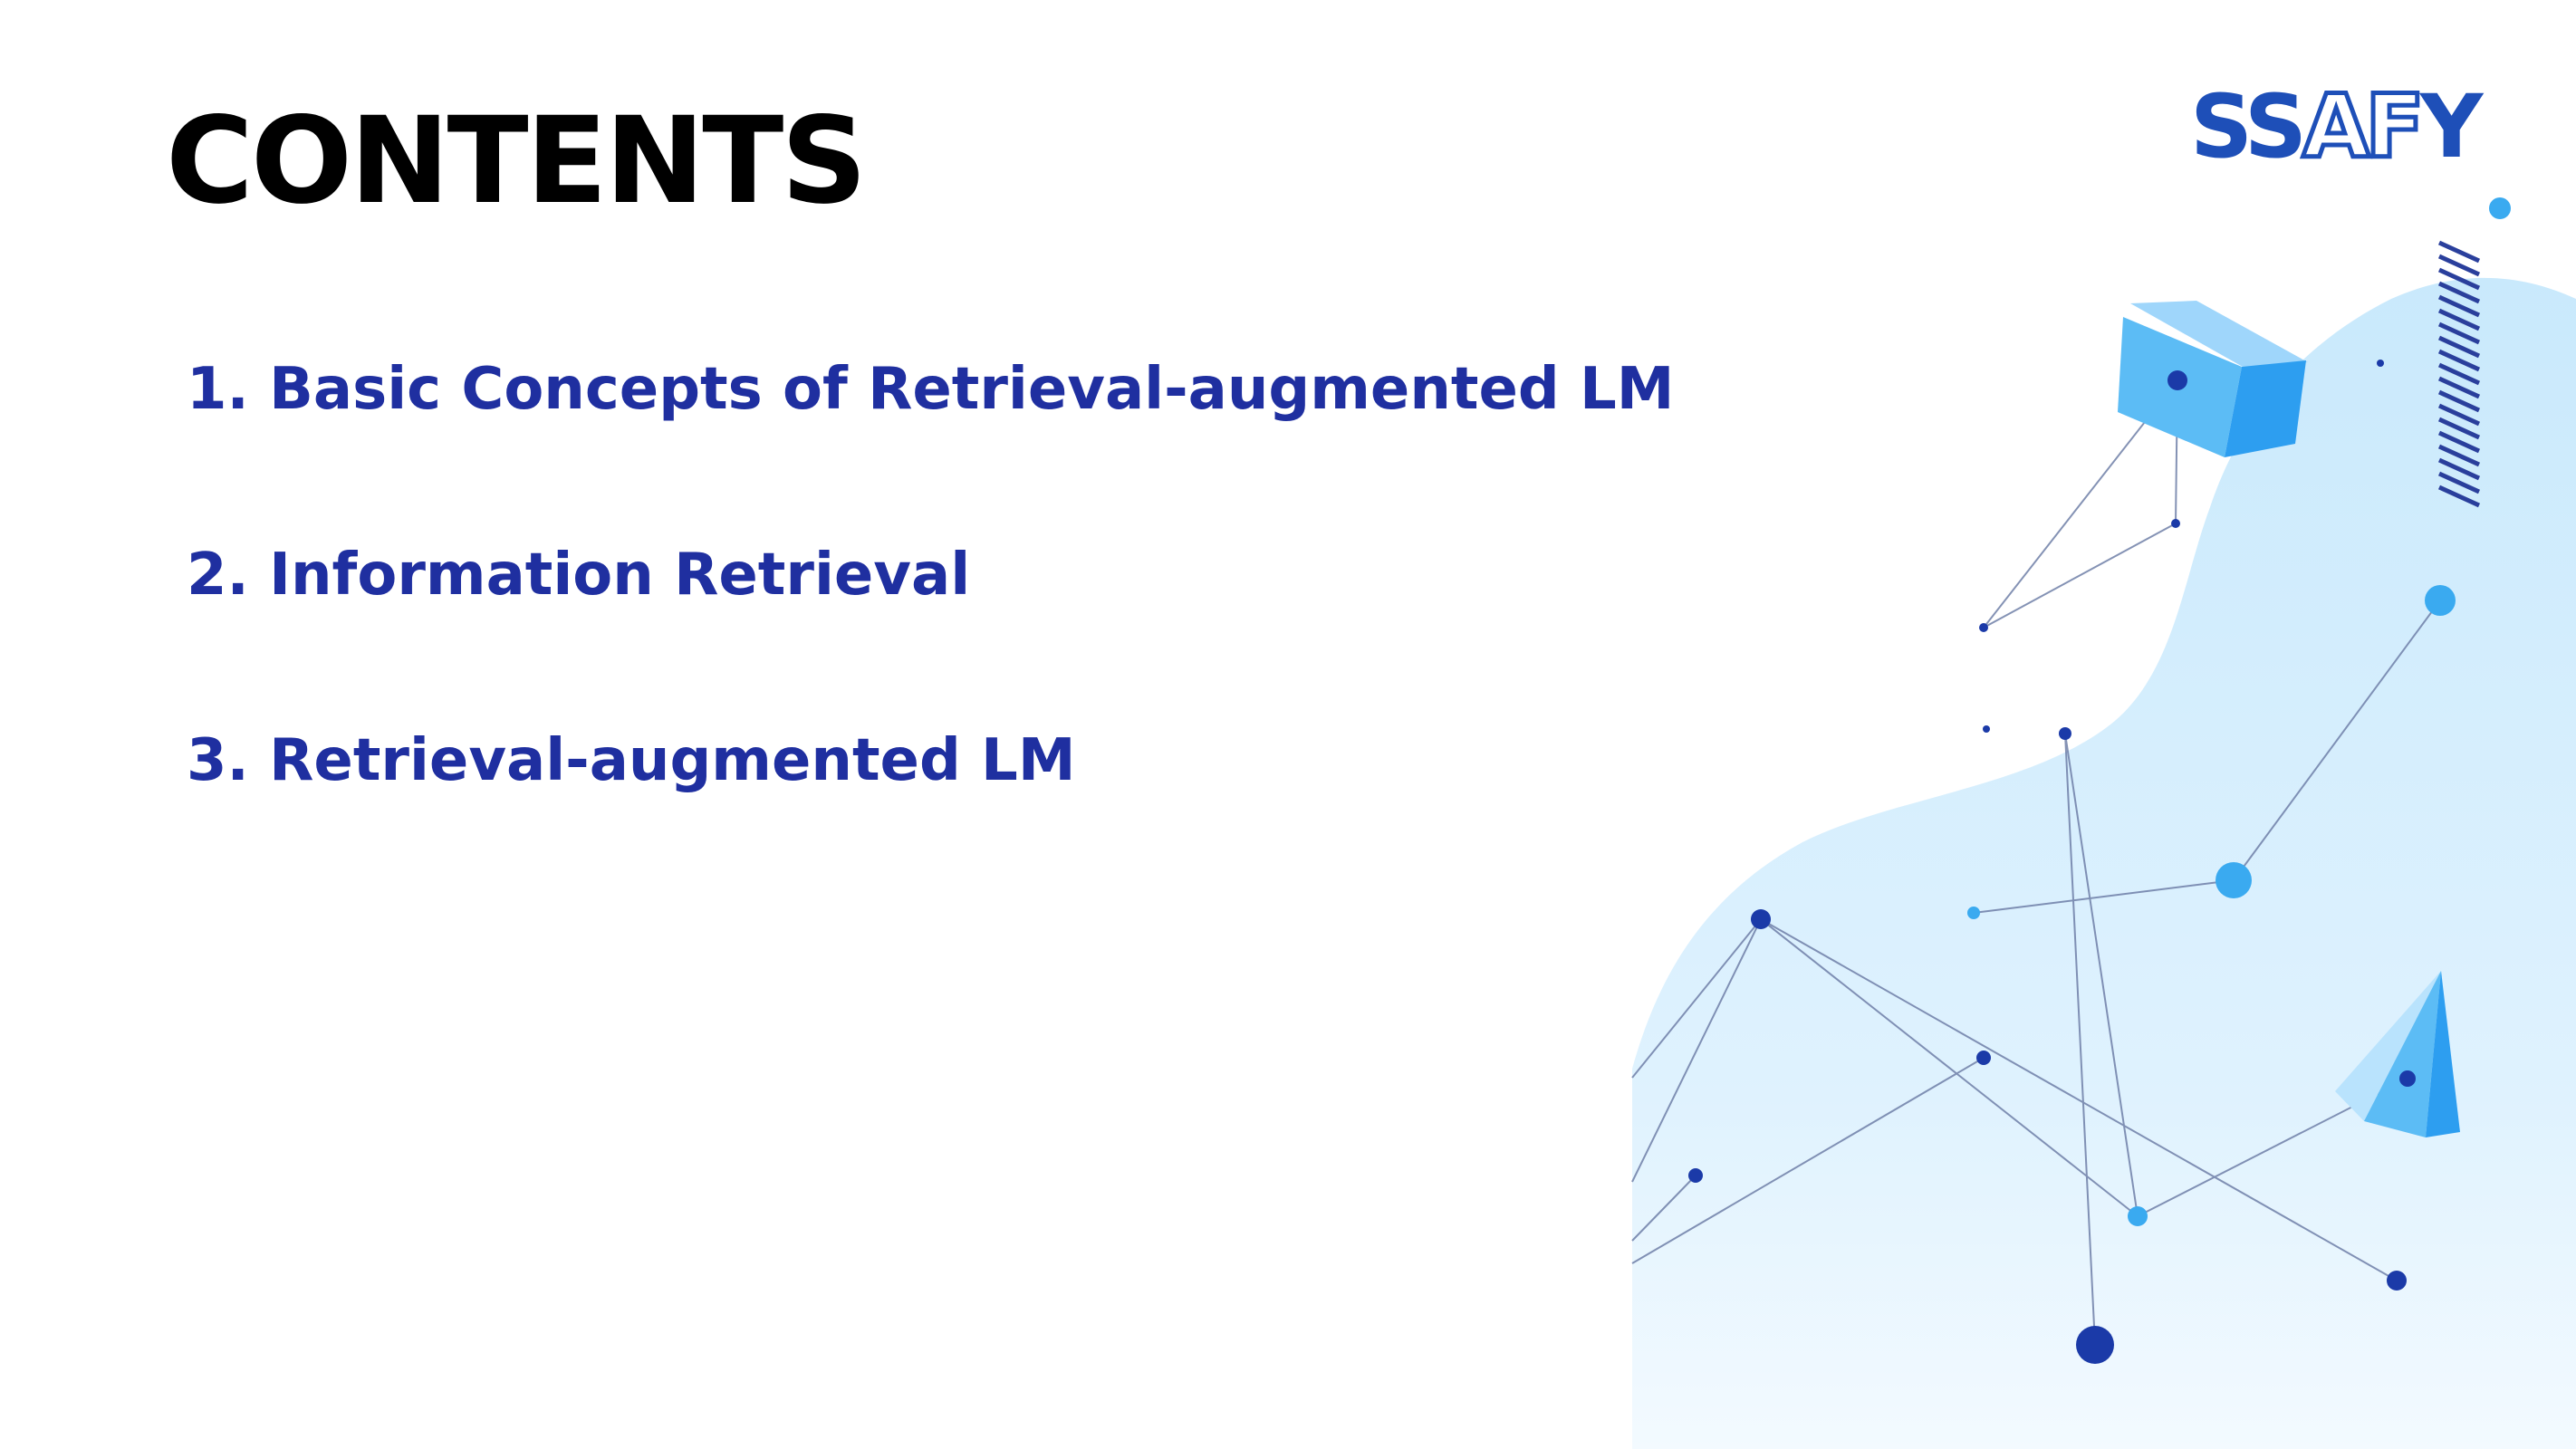 The image size is (2576, 1449). What do you see at coordinates (2213, 379) in the screenshot?
I see `cube-shape` at bounding box center [2213, 379].